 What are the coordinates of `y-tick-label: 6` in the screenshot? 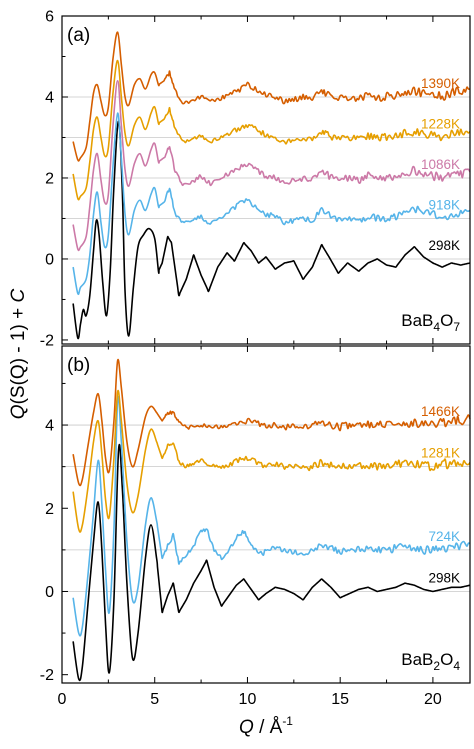 It's located at (49, 17).